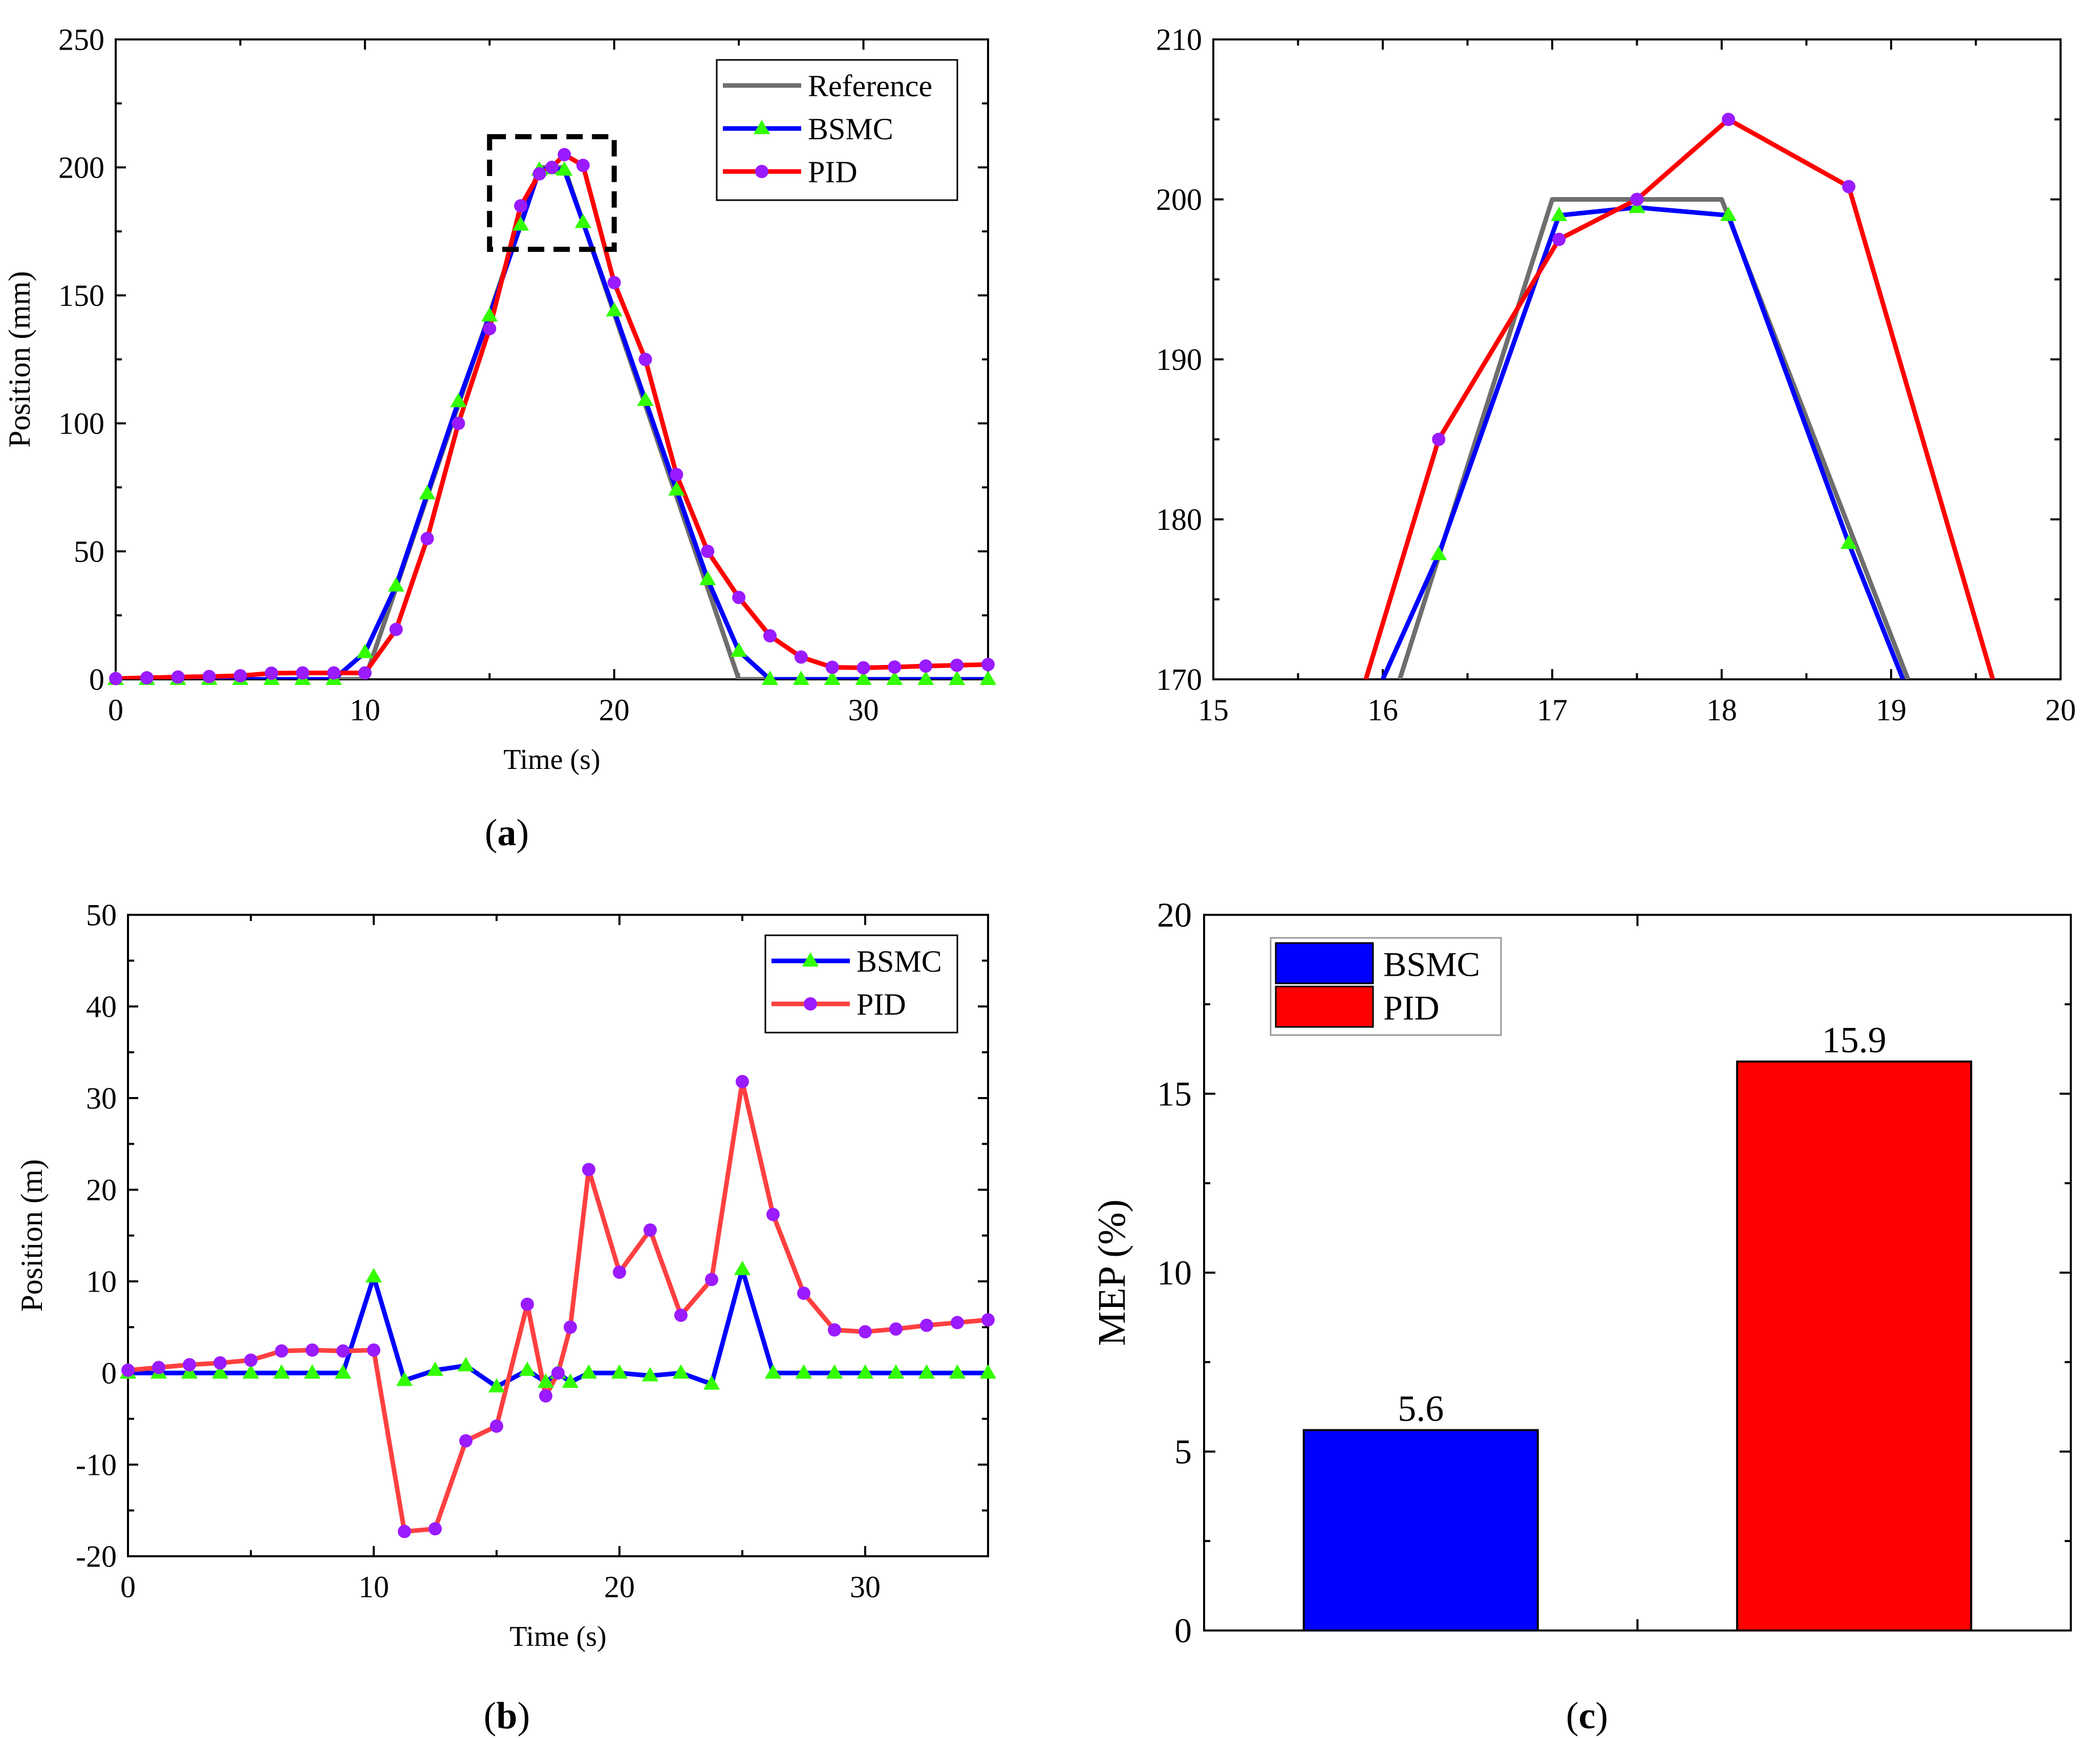  Describe the element at coordinates (1420, 1530) in the screenshot. I see `bar-bsmc` at that location.